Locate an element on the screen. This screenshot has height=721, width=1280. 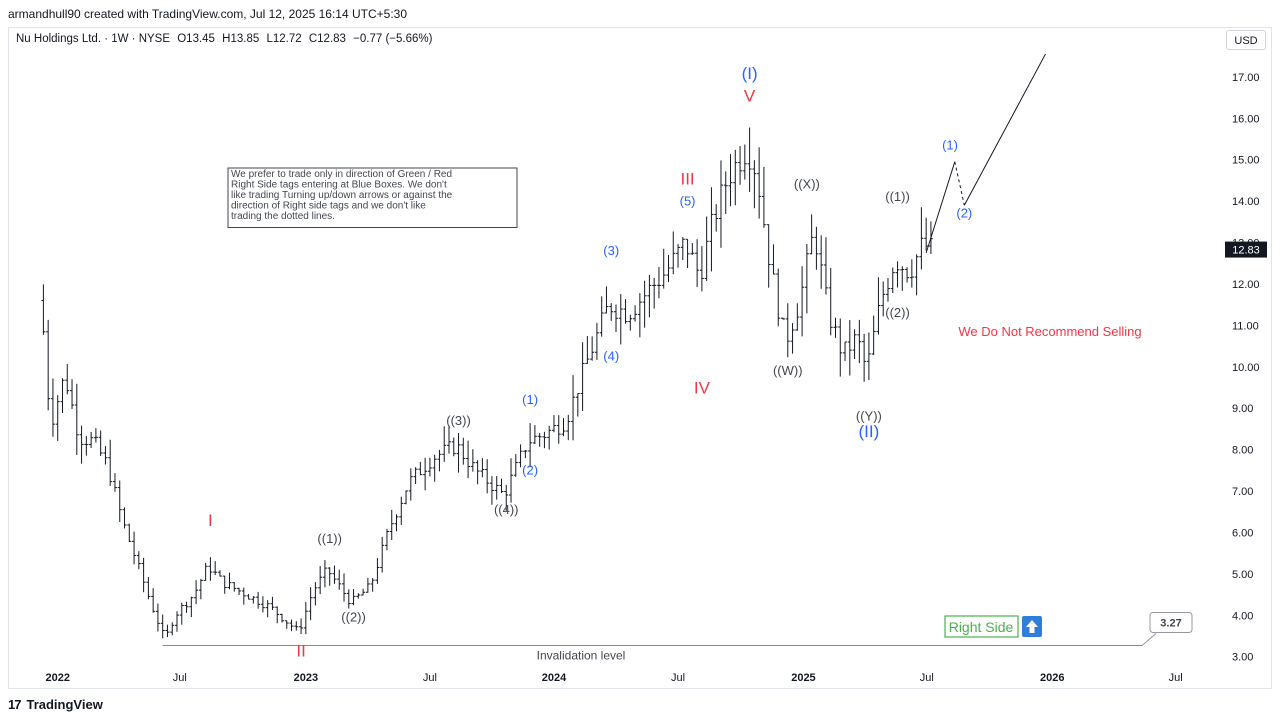
wave-label: (3) is located at coordinates (611, 250).